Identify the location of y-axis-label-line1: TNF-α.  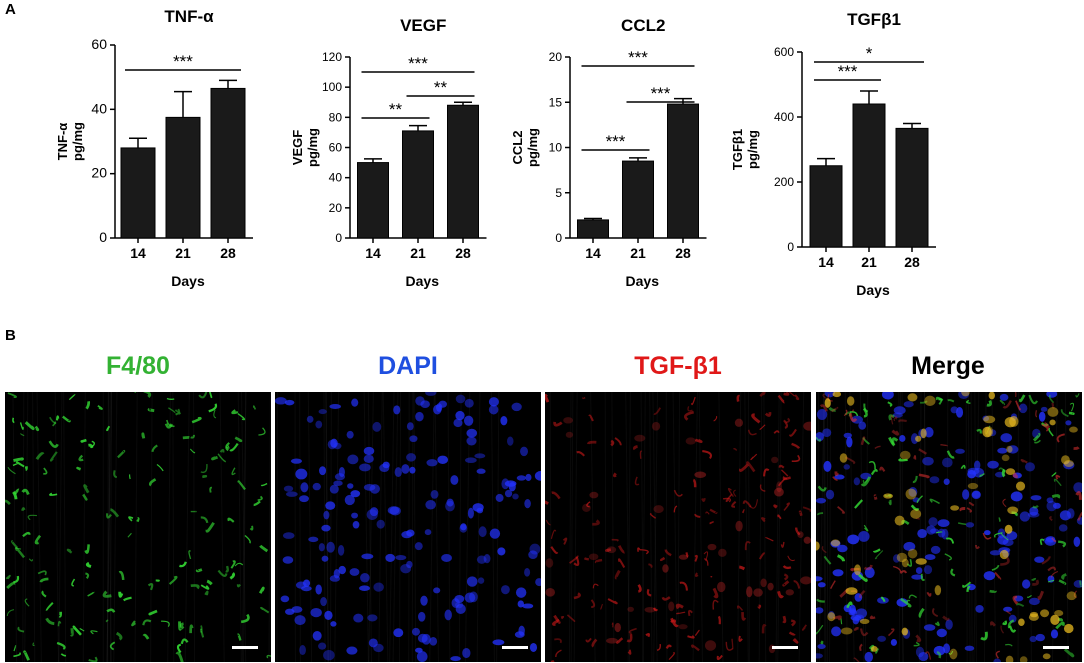
(62, 142).